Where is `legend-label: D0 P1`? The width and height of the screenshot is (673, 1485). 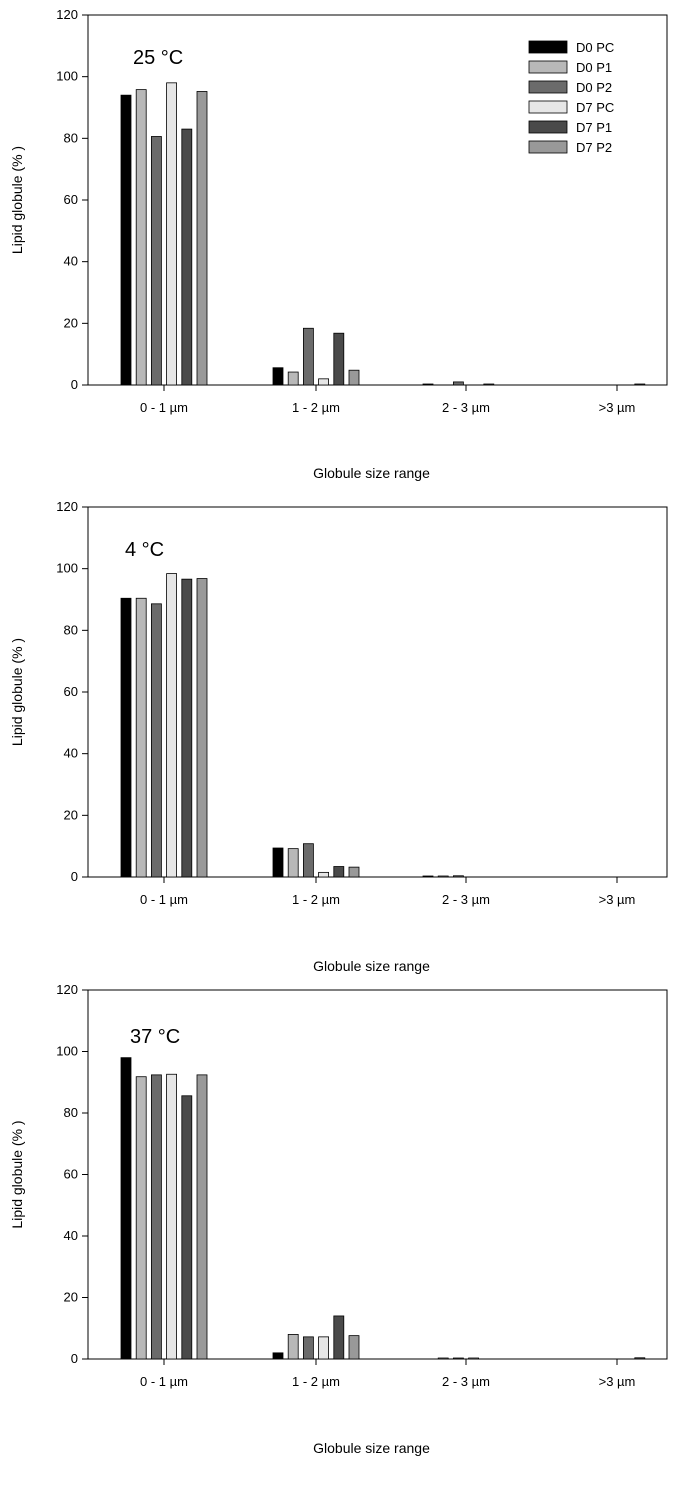
legend-label: D0 P1 is located at coordinates (594, 67).